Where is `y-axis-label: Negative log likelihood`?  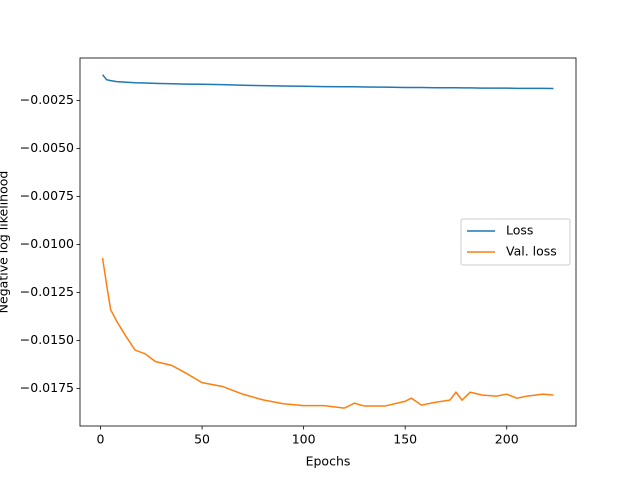 y-axis-label: Negative log likelihood is located at coordinates (5, 242).